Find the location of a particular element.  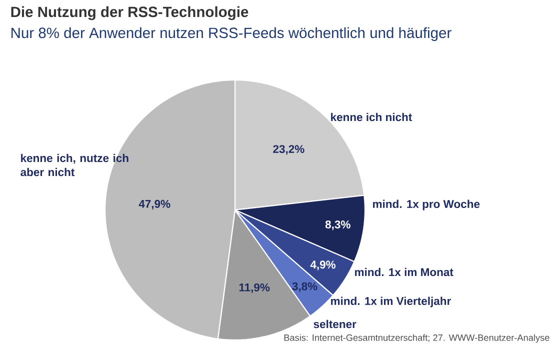

slice-label: seltener is located at coordinates (335, 324).